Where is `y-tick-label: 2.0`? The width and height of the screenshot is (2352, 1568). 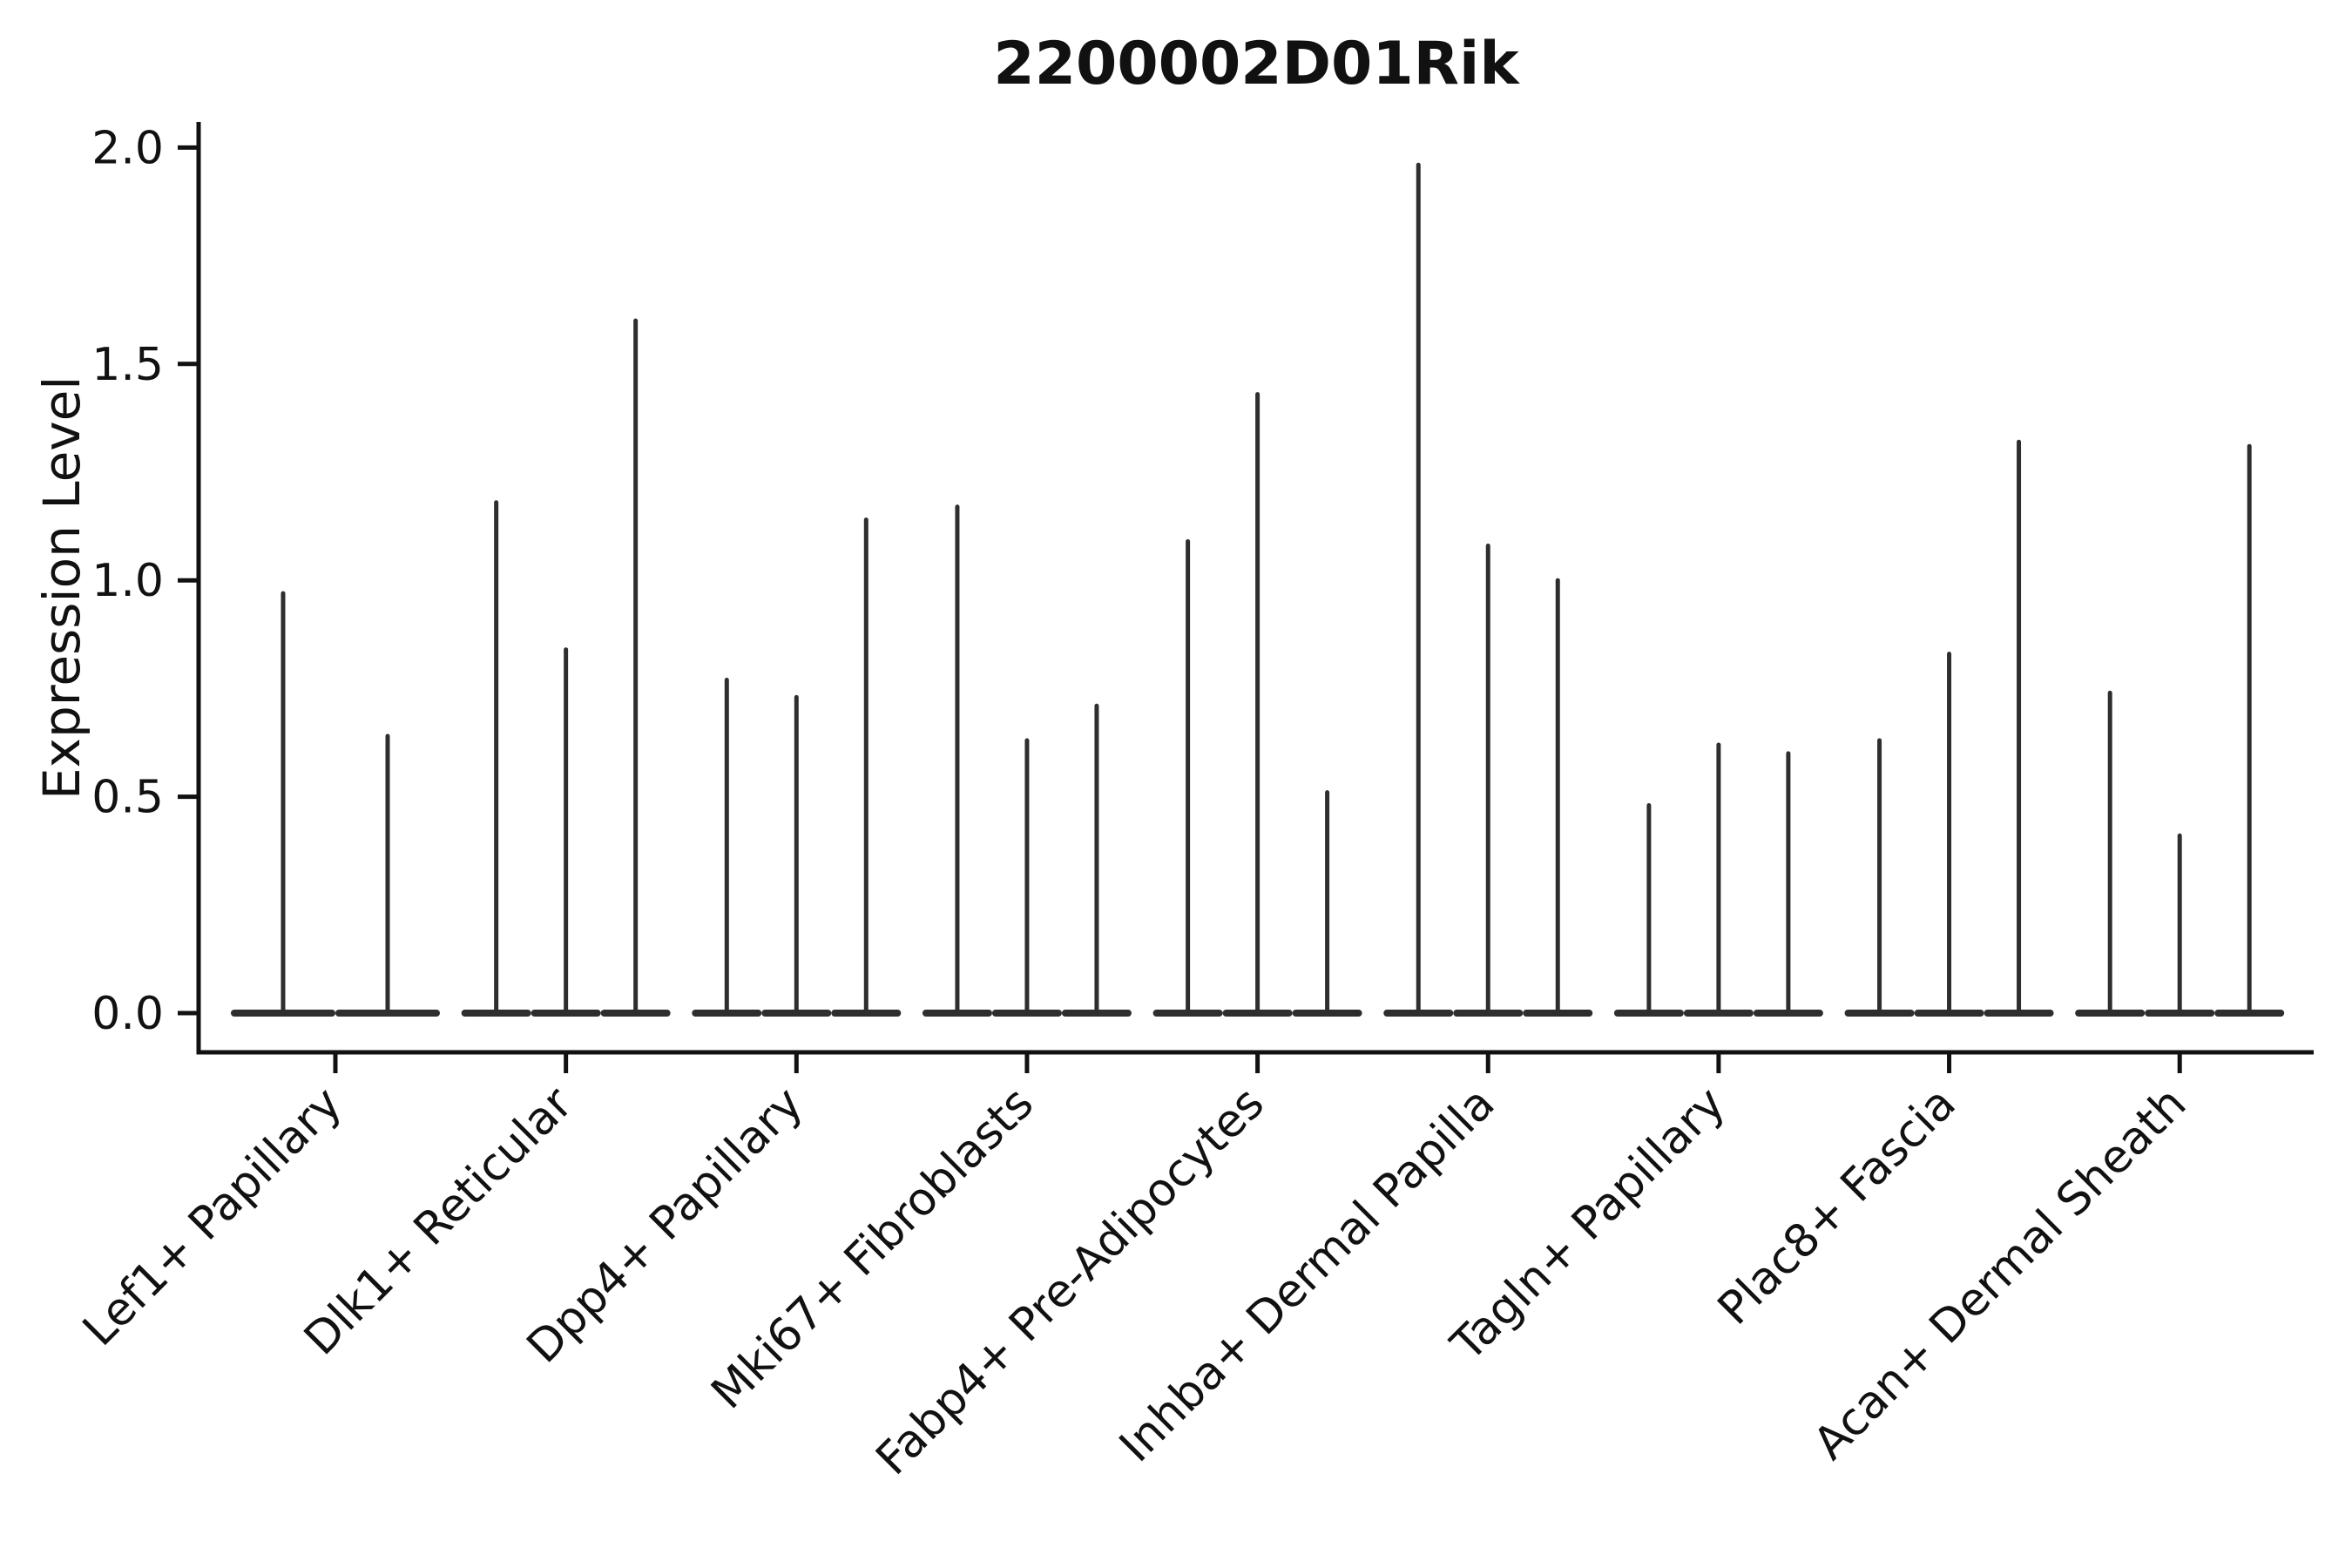
y-tick-label: 2.0 is located at coordinates (127, 148).